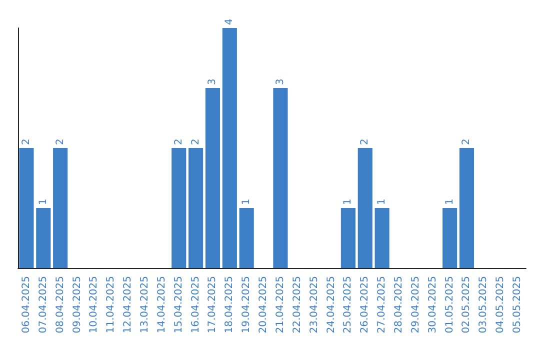  What do you see at coordinates (518, 305) in the screenshot?
I see `x-tick-label: 05.05.2025` at bounding box center [518, 305].